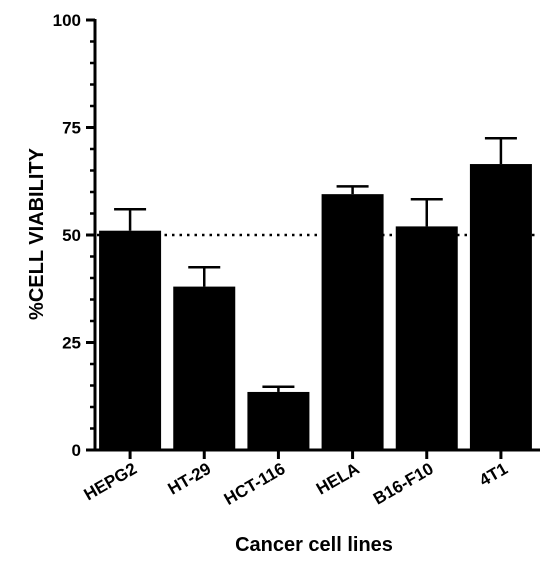 This screenshot has height=565, width=550. I want to click on x-tick-label: 4T1, so click(493, 474).